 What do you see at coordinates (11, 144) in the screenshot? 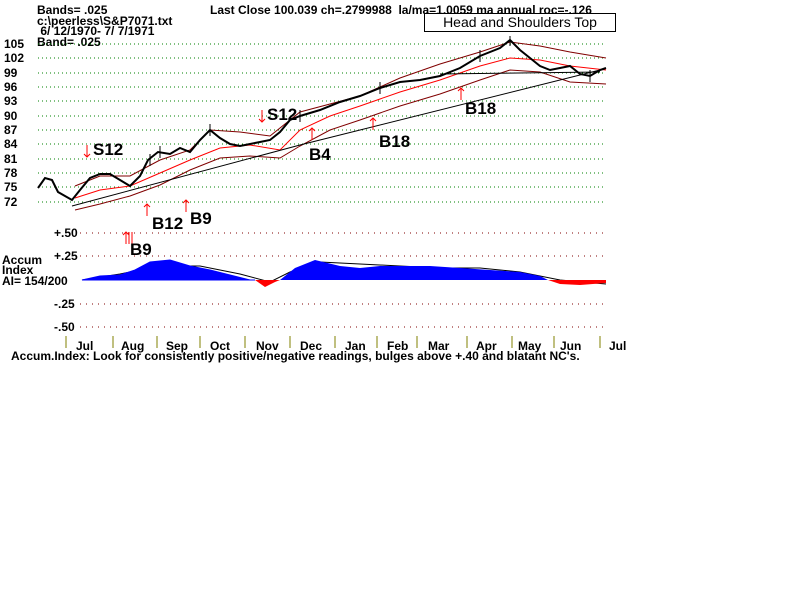
I see `price-tick: 84` at bounding box center [11, 144].